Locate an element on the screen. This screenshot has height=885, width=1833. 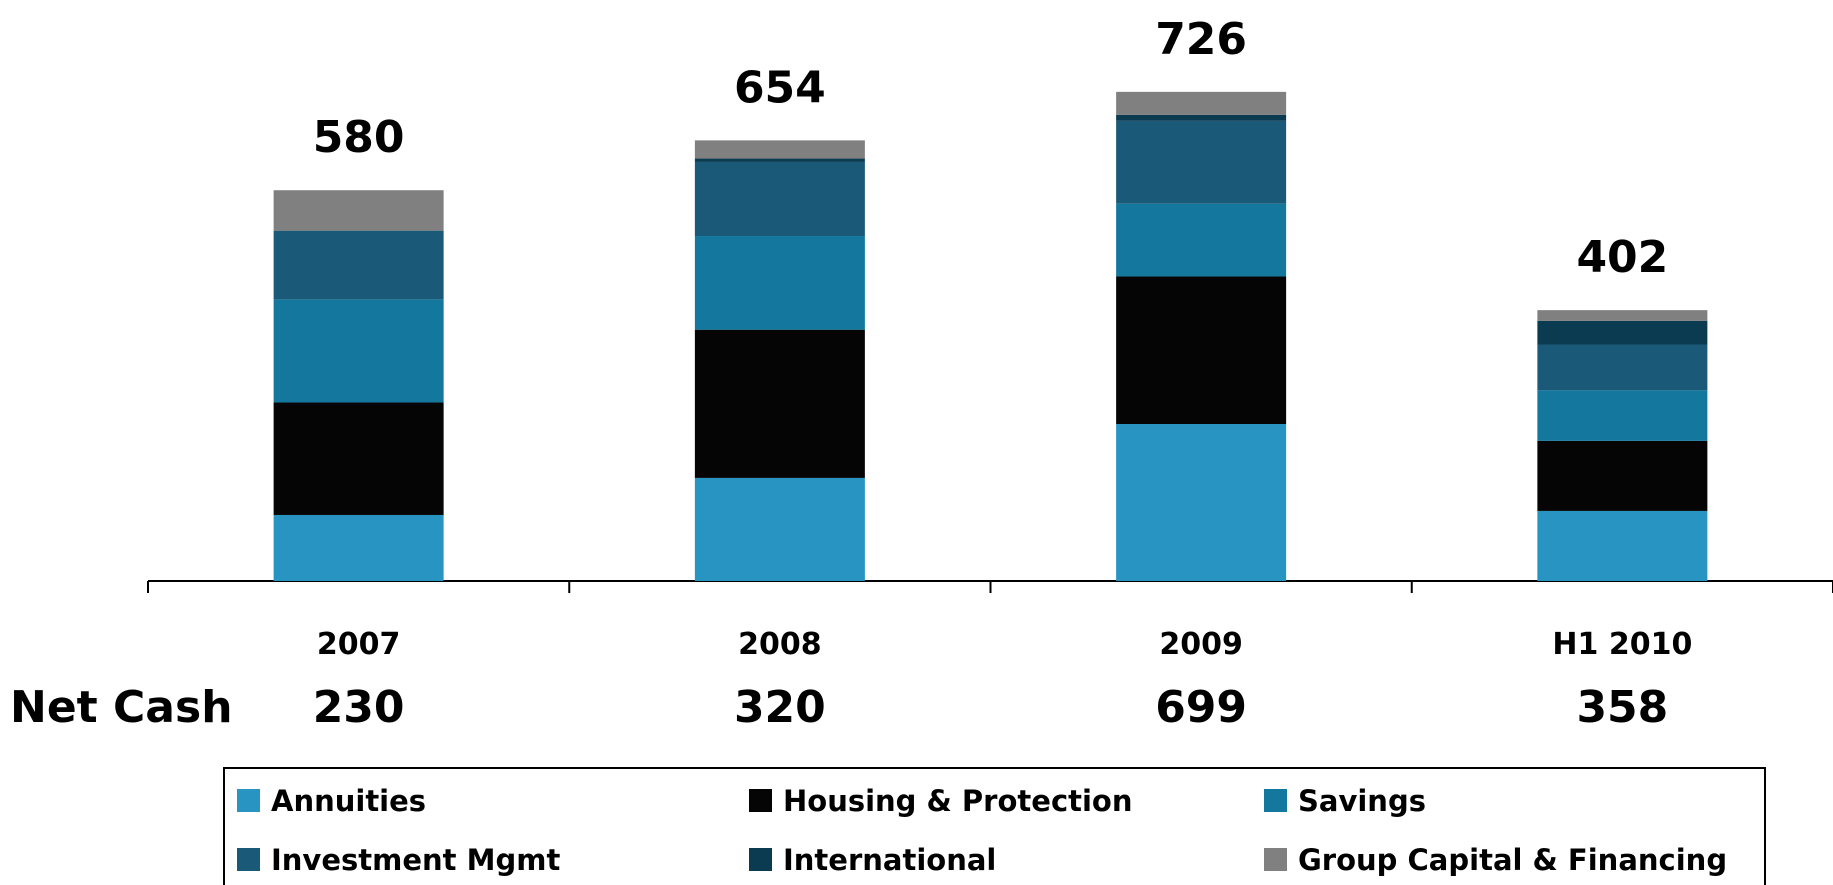
legend-label: Annuities is located at coordinates (348, 801).